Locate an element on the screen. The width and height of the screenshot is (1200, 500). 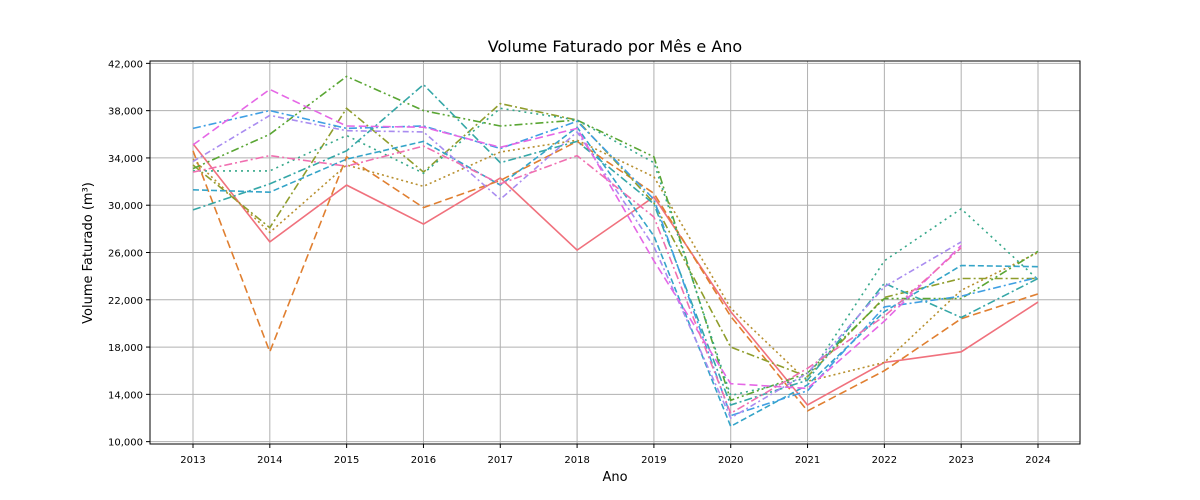
y-tick-label: 30,000 is located at coordinates (125, 206).